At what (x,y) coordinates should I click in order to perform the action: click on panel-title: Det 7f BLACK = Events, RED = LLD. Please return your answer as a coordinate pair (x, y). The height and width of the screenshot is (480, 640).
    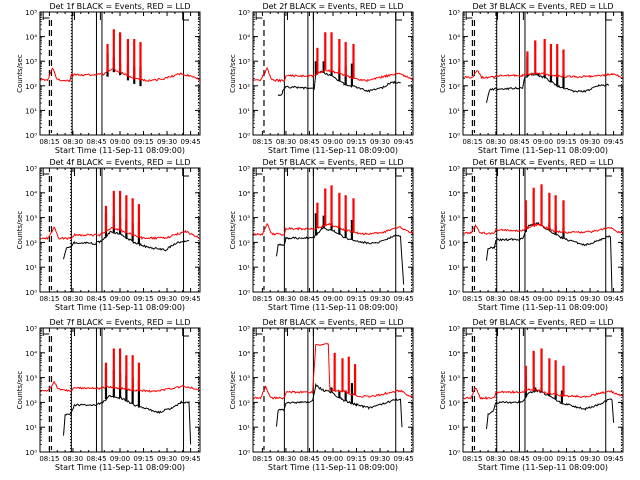
    Looking at the image, I should click on (119, 322).